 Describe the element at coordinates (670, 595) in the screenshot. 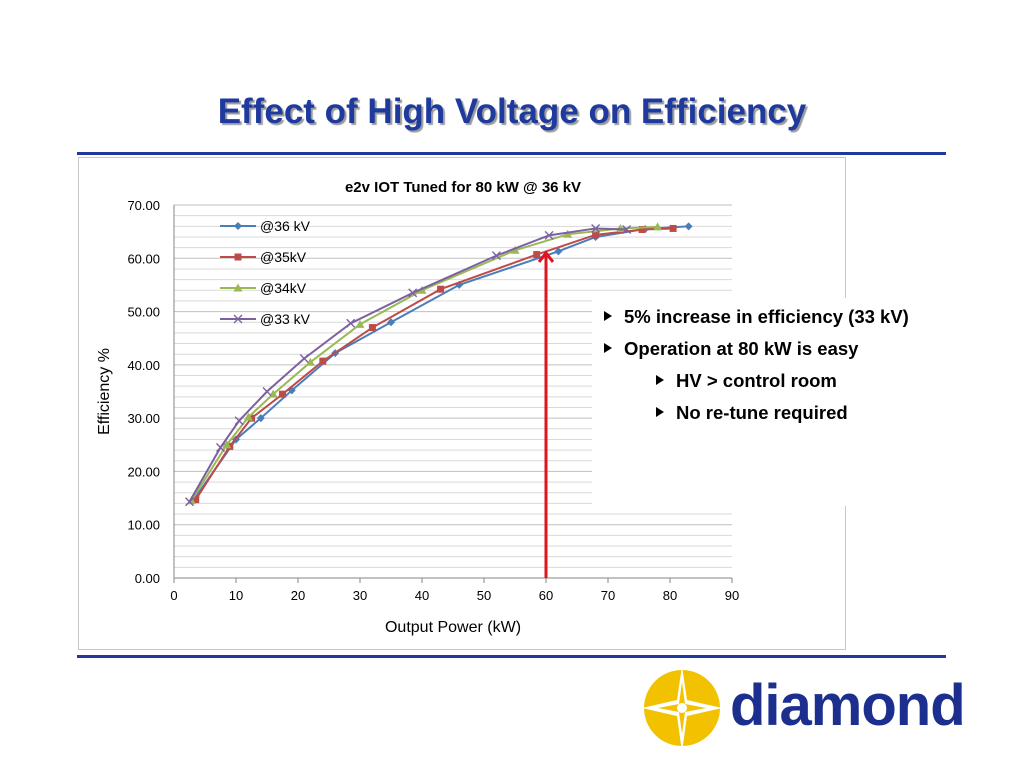

I see `x-tick-label: 80` at that location.